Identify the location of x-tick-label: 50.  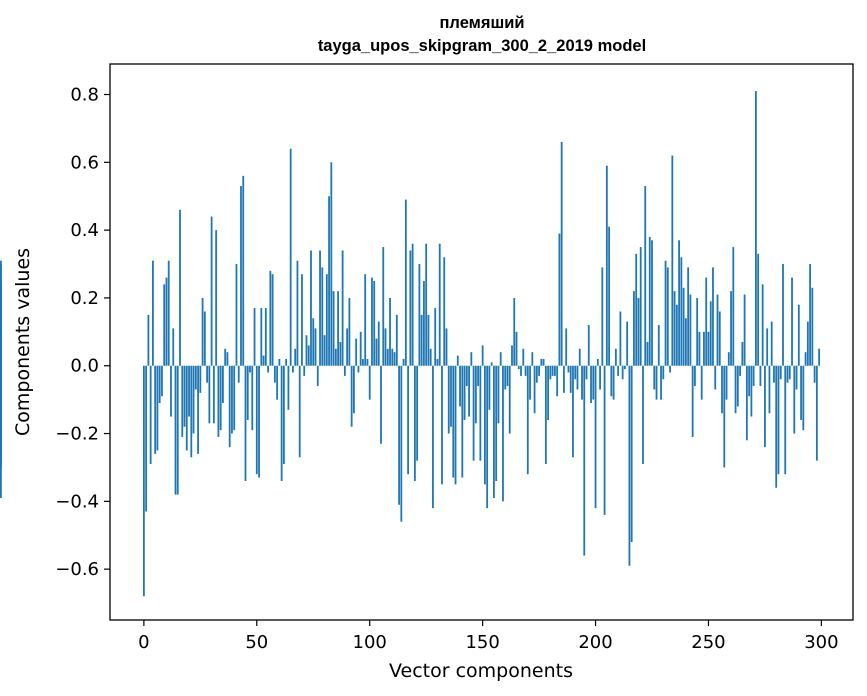
(256, 642).